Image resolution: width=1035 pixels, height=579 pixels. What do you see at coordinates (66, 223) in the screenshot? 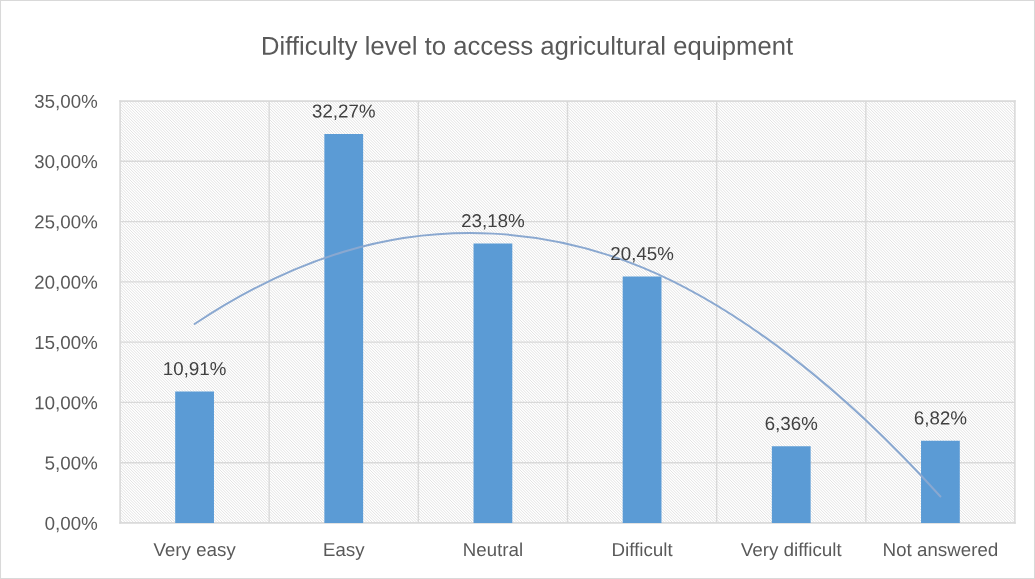
I see `y-tick-label: 25,00%` at bounding box center [66, 223].